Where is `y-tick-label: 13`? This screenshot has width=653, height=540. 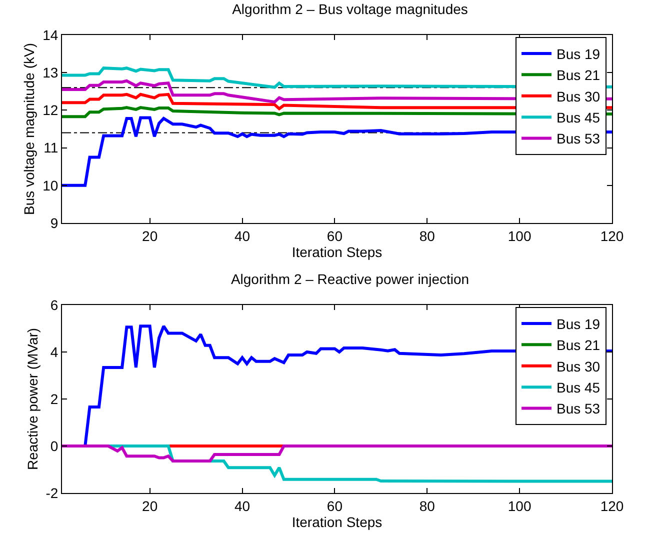
y-tick-label: 13 is located at coordinates (50, 72).